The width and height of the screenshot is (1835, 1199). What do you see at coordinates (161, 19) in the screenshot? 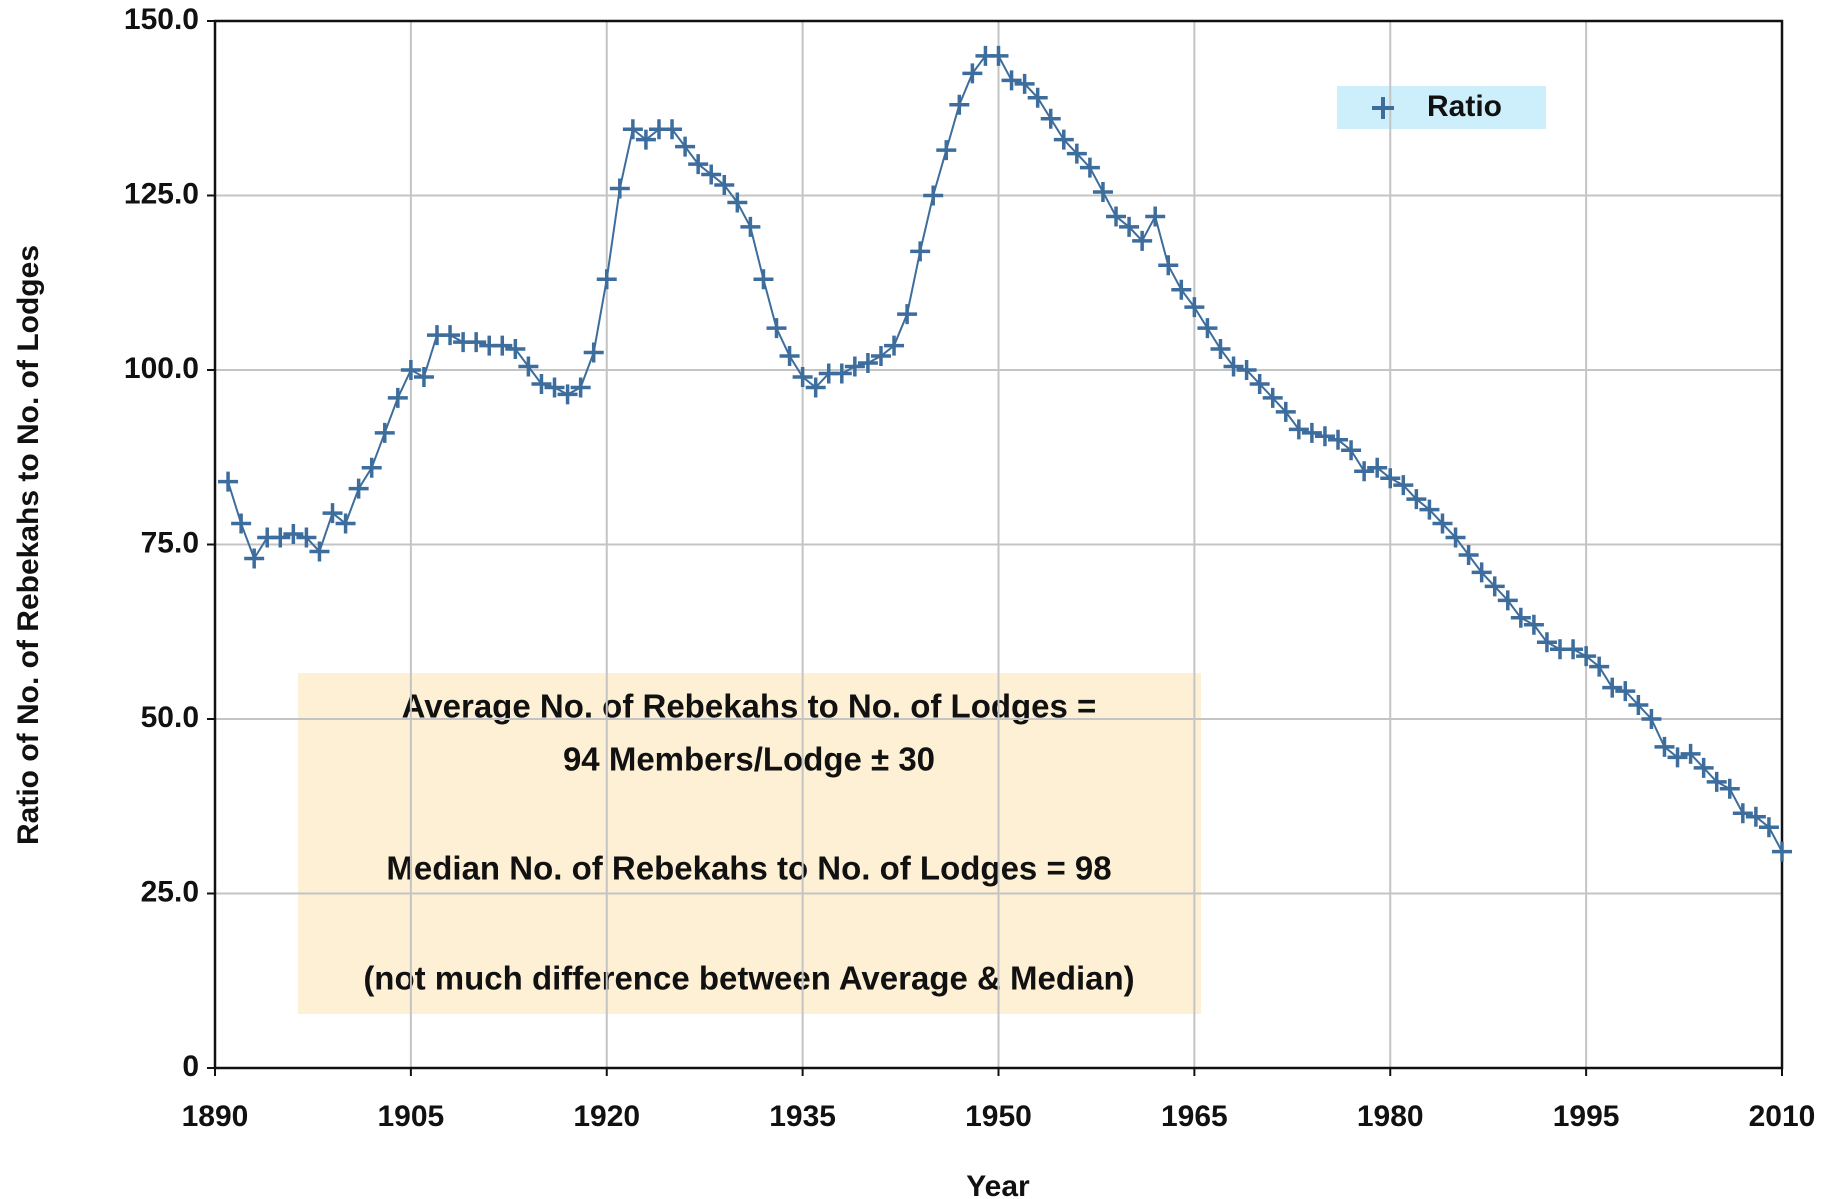
I see `y-tick-label: 150.0` at bounding box center [161, 19].